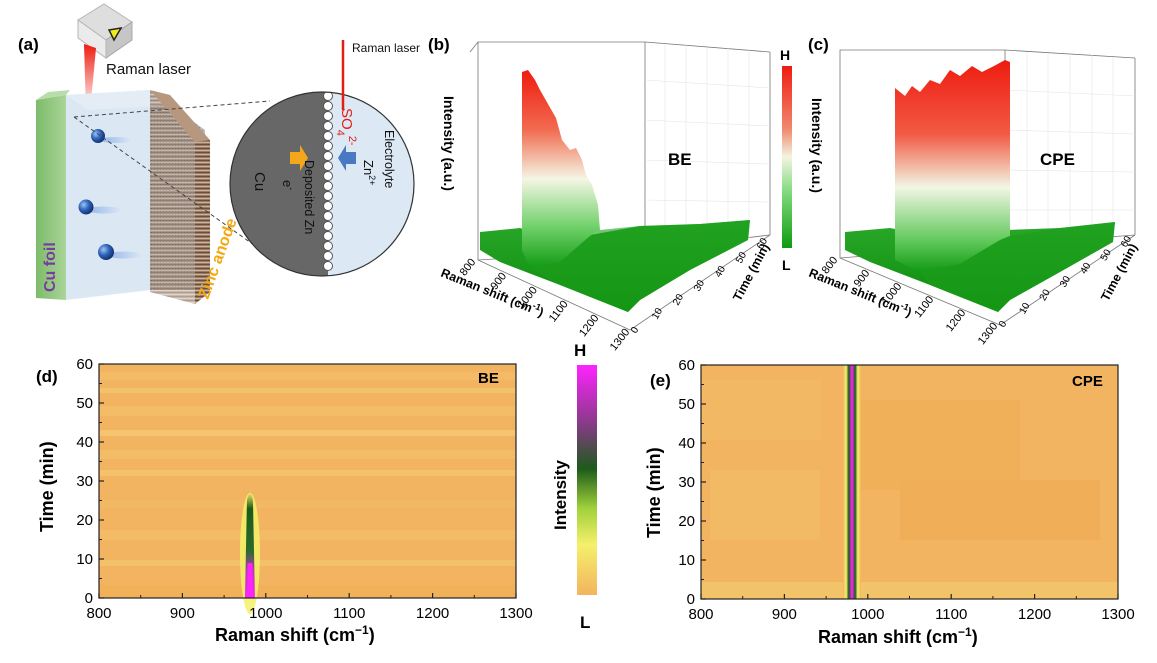 The height and width of the screenshot is (663, 1157). What do you see at coordinates (654, 492) in the screenshot?
I see `ylabel-e: Time (min)` at bounding box center [654, 492].